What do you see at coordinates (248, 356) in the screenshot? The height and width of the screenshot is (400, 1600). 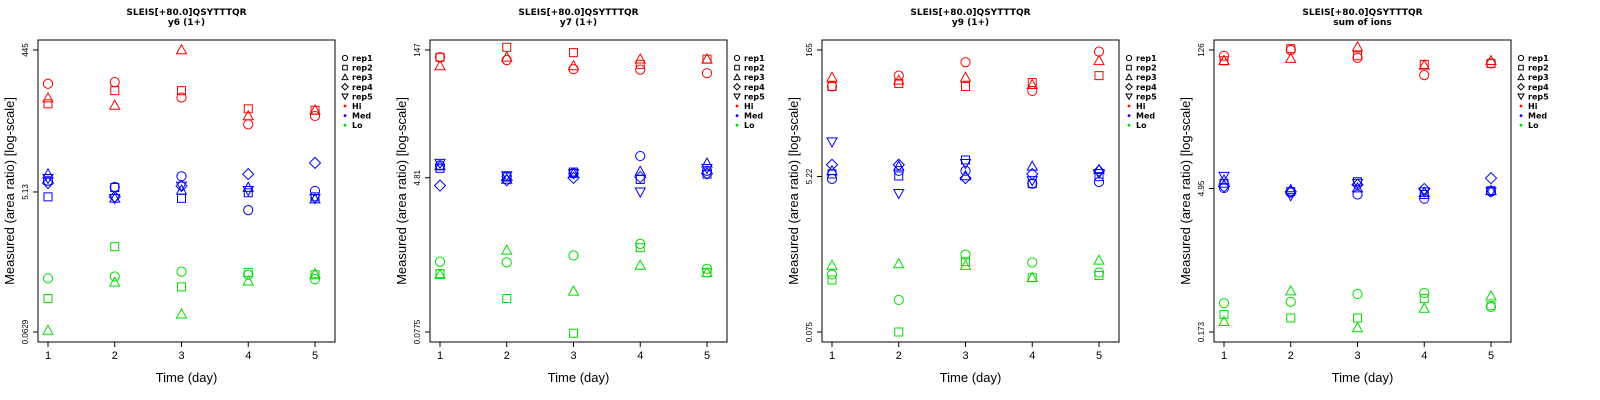 I see `x-tick-label: 4` at bounding box center [248, 356].